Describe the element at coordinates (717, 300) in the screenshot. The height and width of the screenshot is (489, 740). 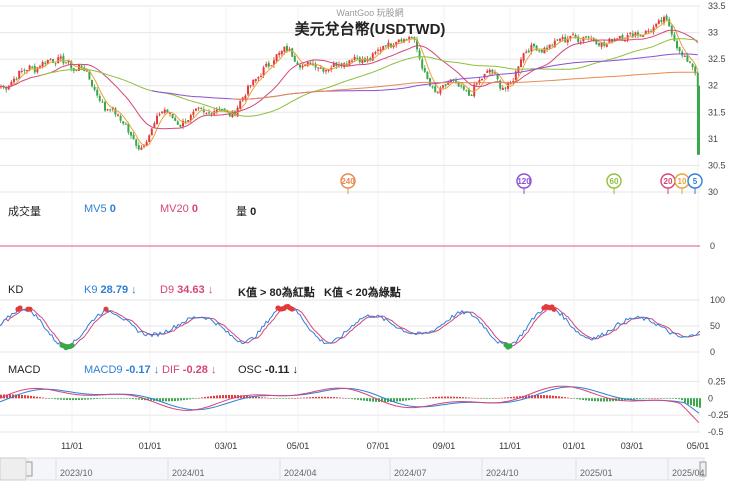
I see `kd-tick-label: 100` at that location.